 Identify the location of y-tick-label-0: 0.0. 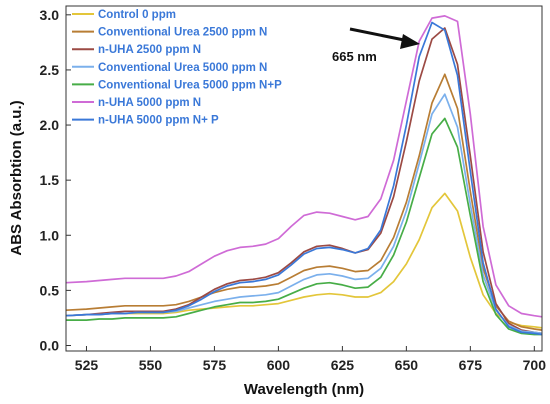
(50, 345).